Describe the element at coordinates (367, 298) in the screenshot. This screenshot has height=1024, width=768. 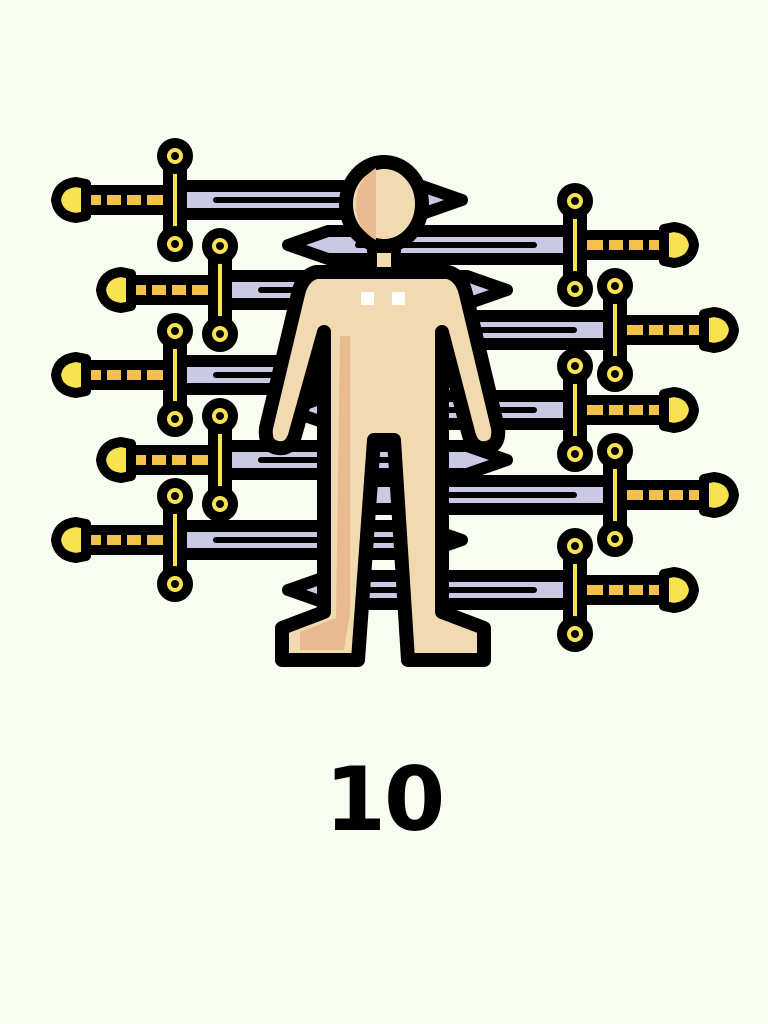
I see `chest-mark-left` at that location.